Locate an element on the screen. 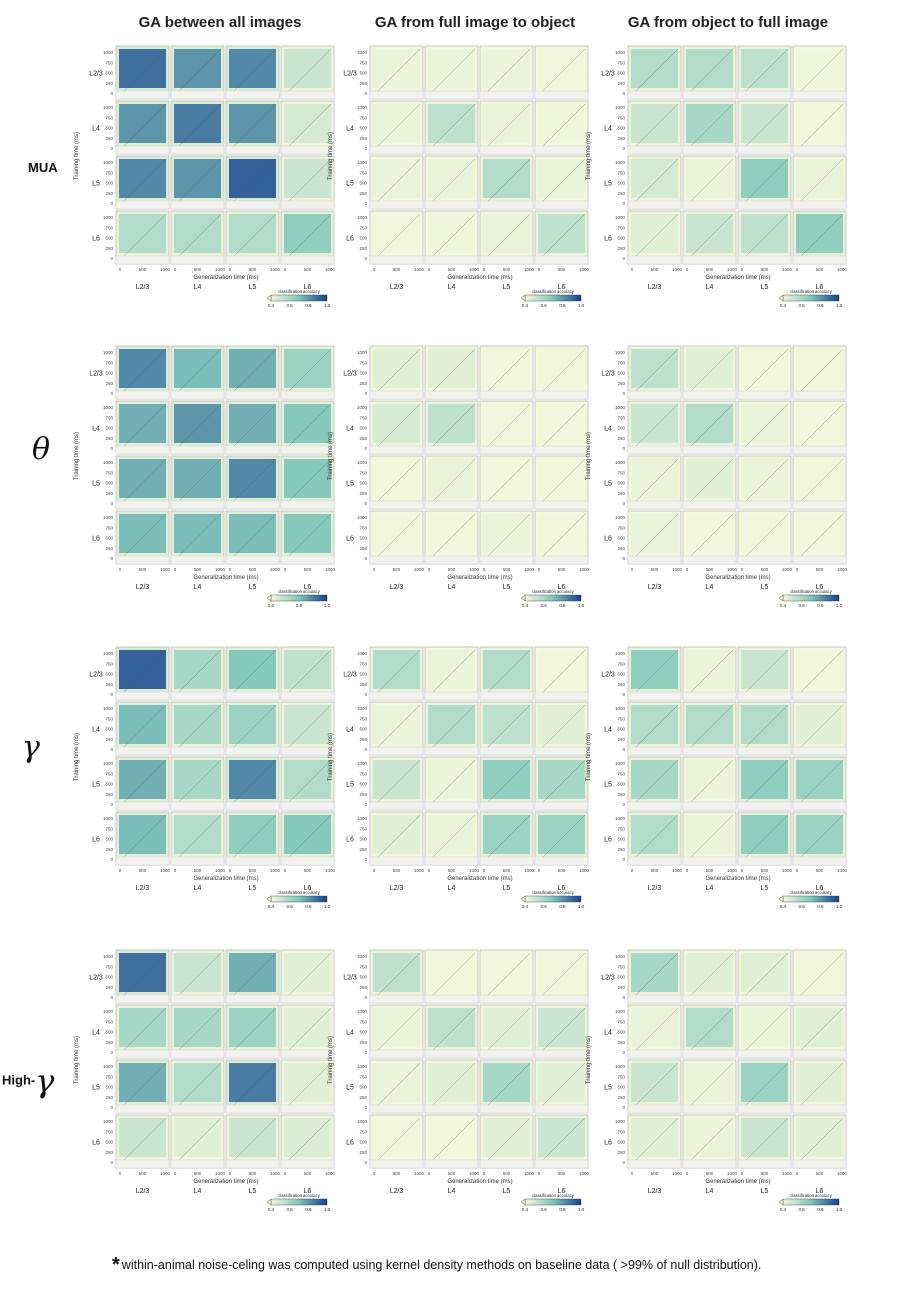  colorbar-extend-arrow is located at coordinates (781, 899).